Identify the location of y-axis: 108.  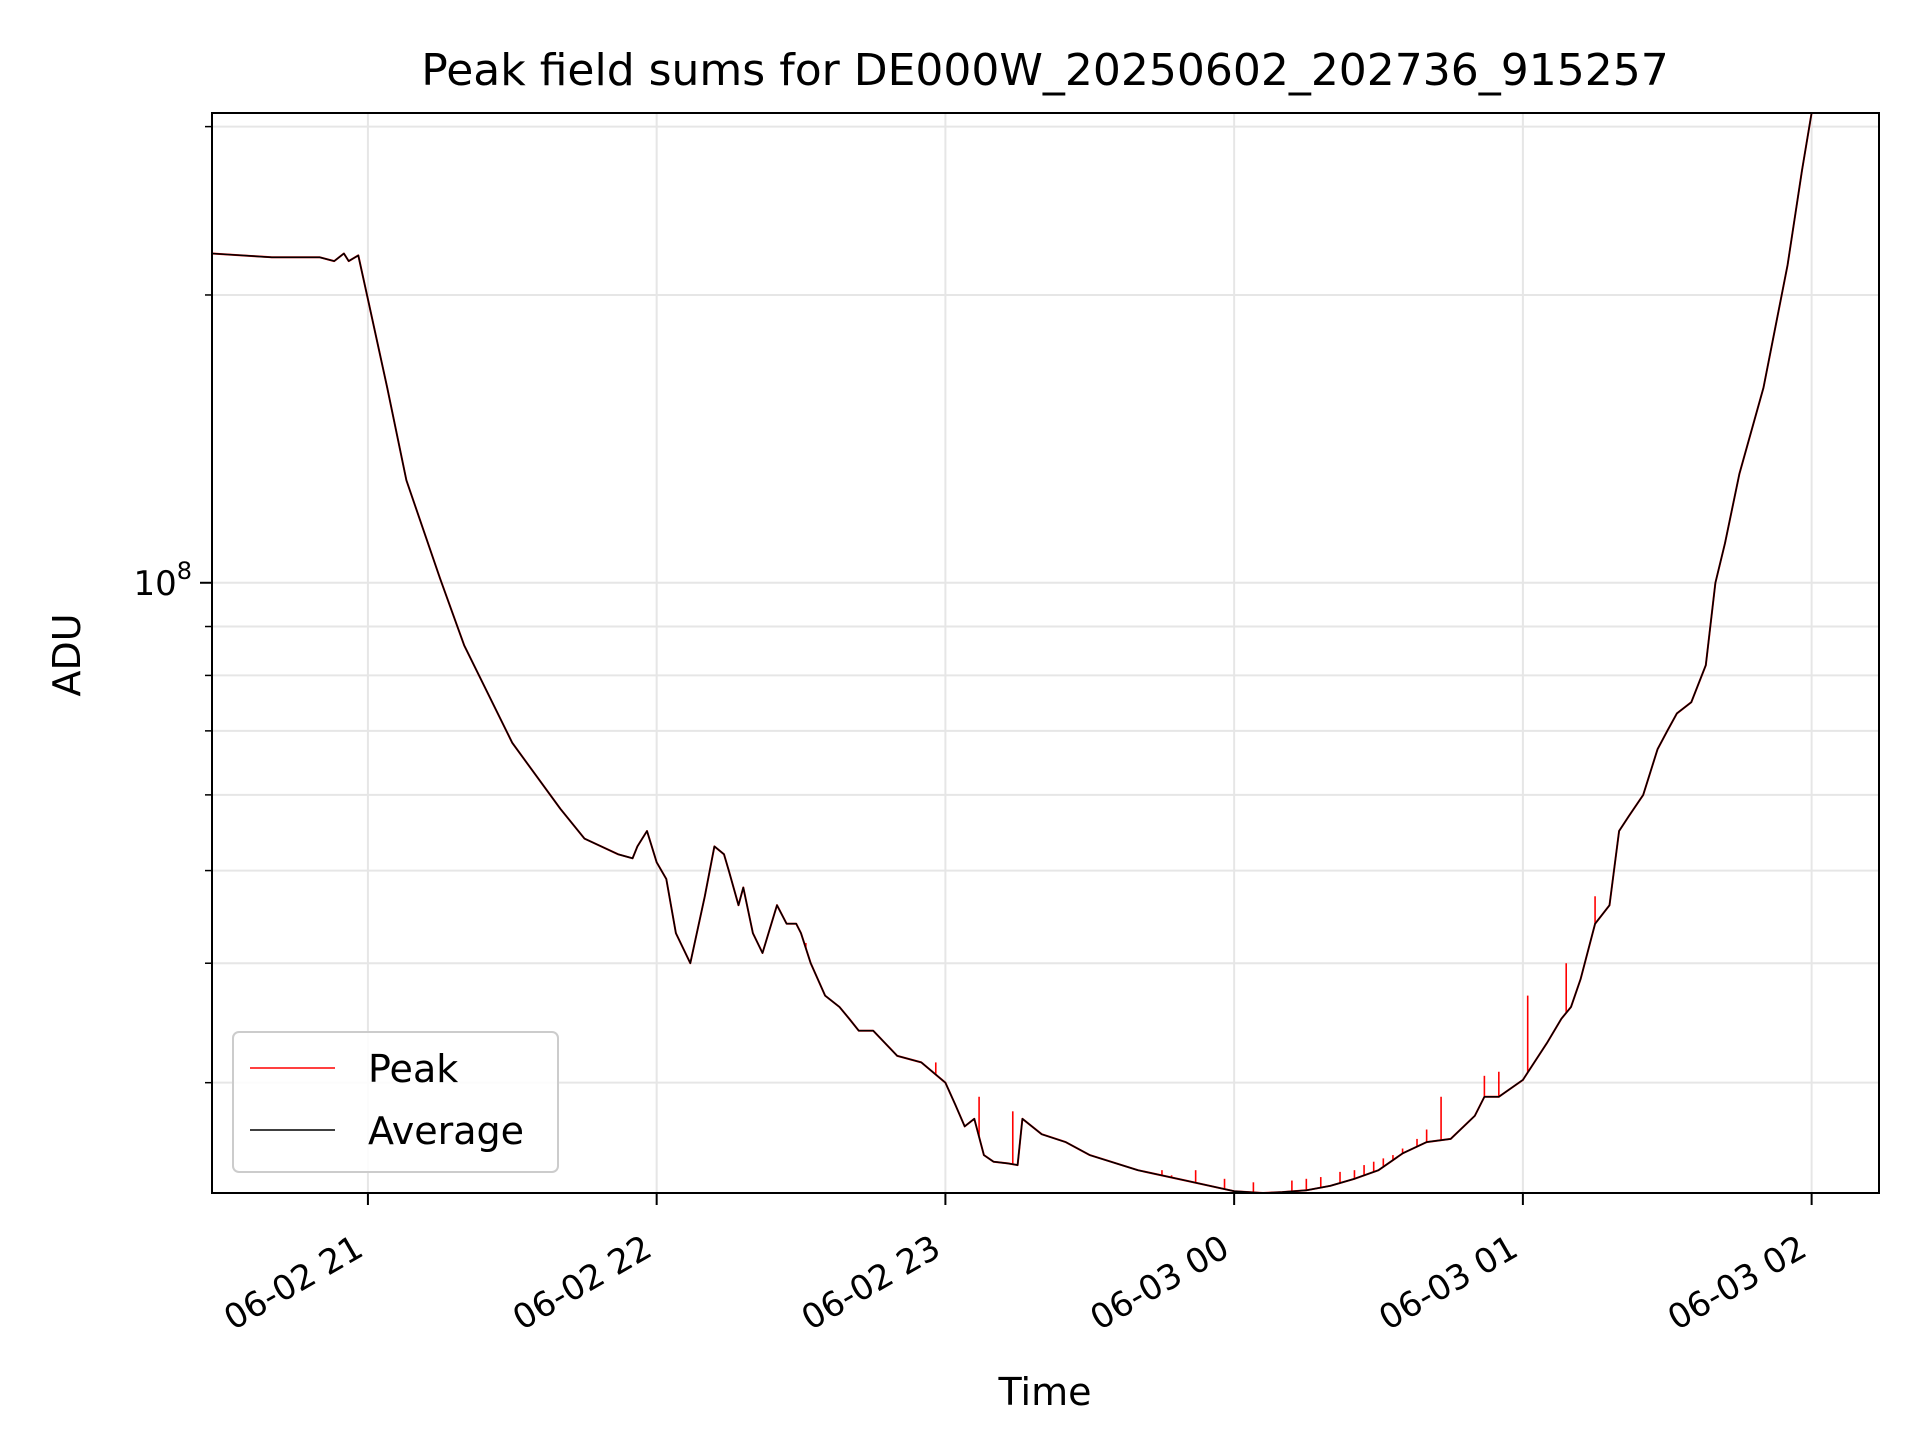
(172, 604).